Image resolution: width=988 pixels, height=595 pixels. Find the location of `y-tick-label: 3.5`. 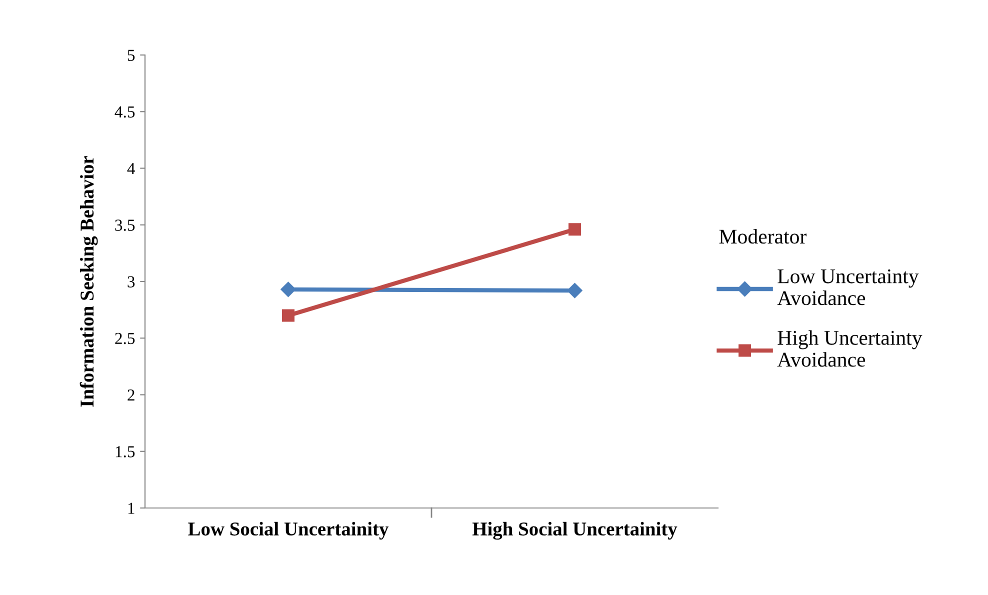

y-tick-label: 3.5 is located at coordinates (125, 225).